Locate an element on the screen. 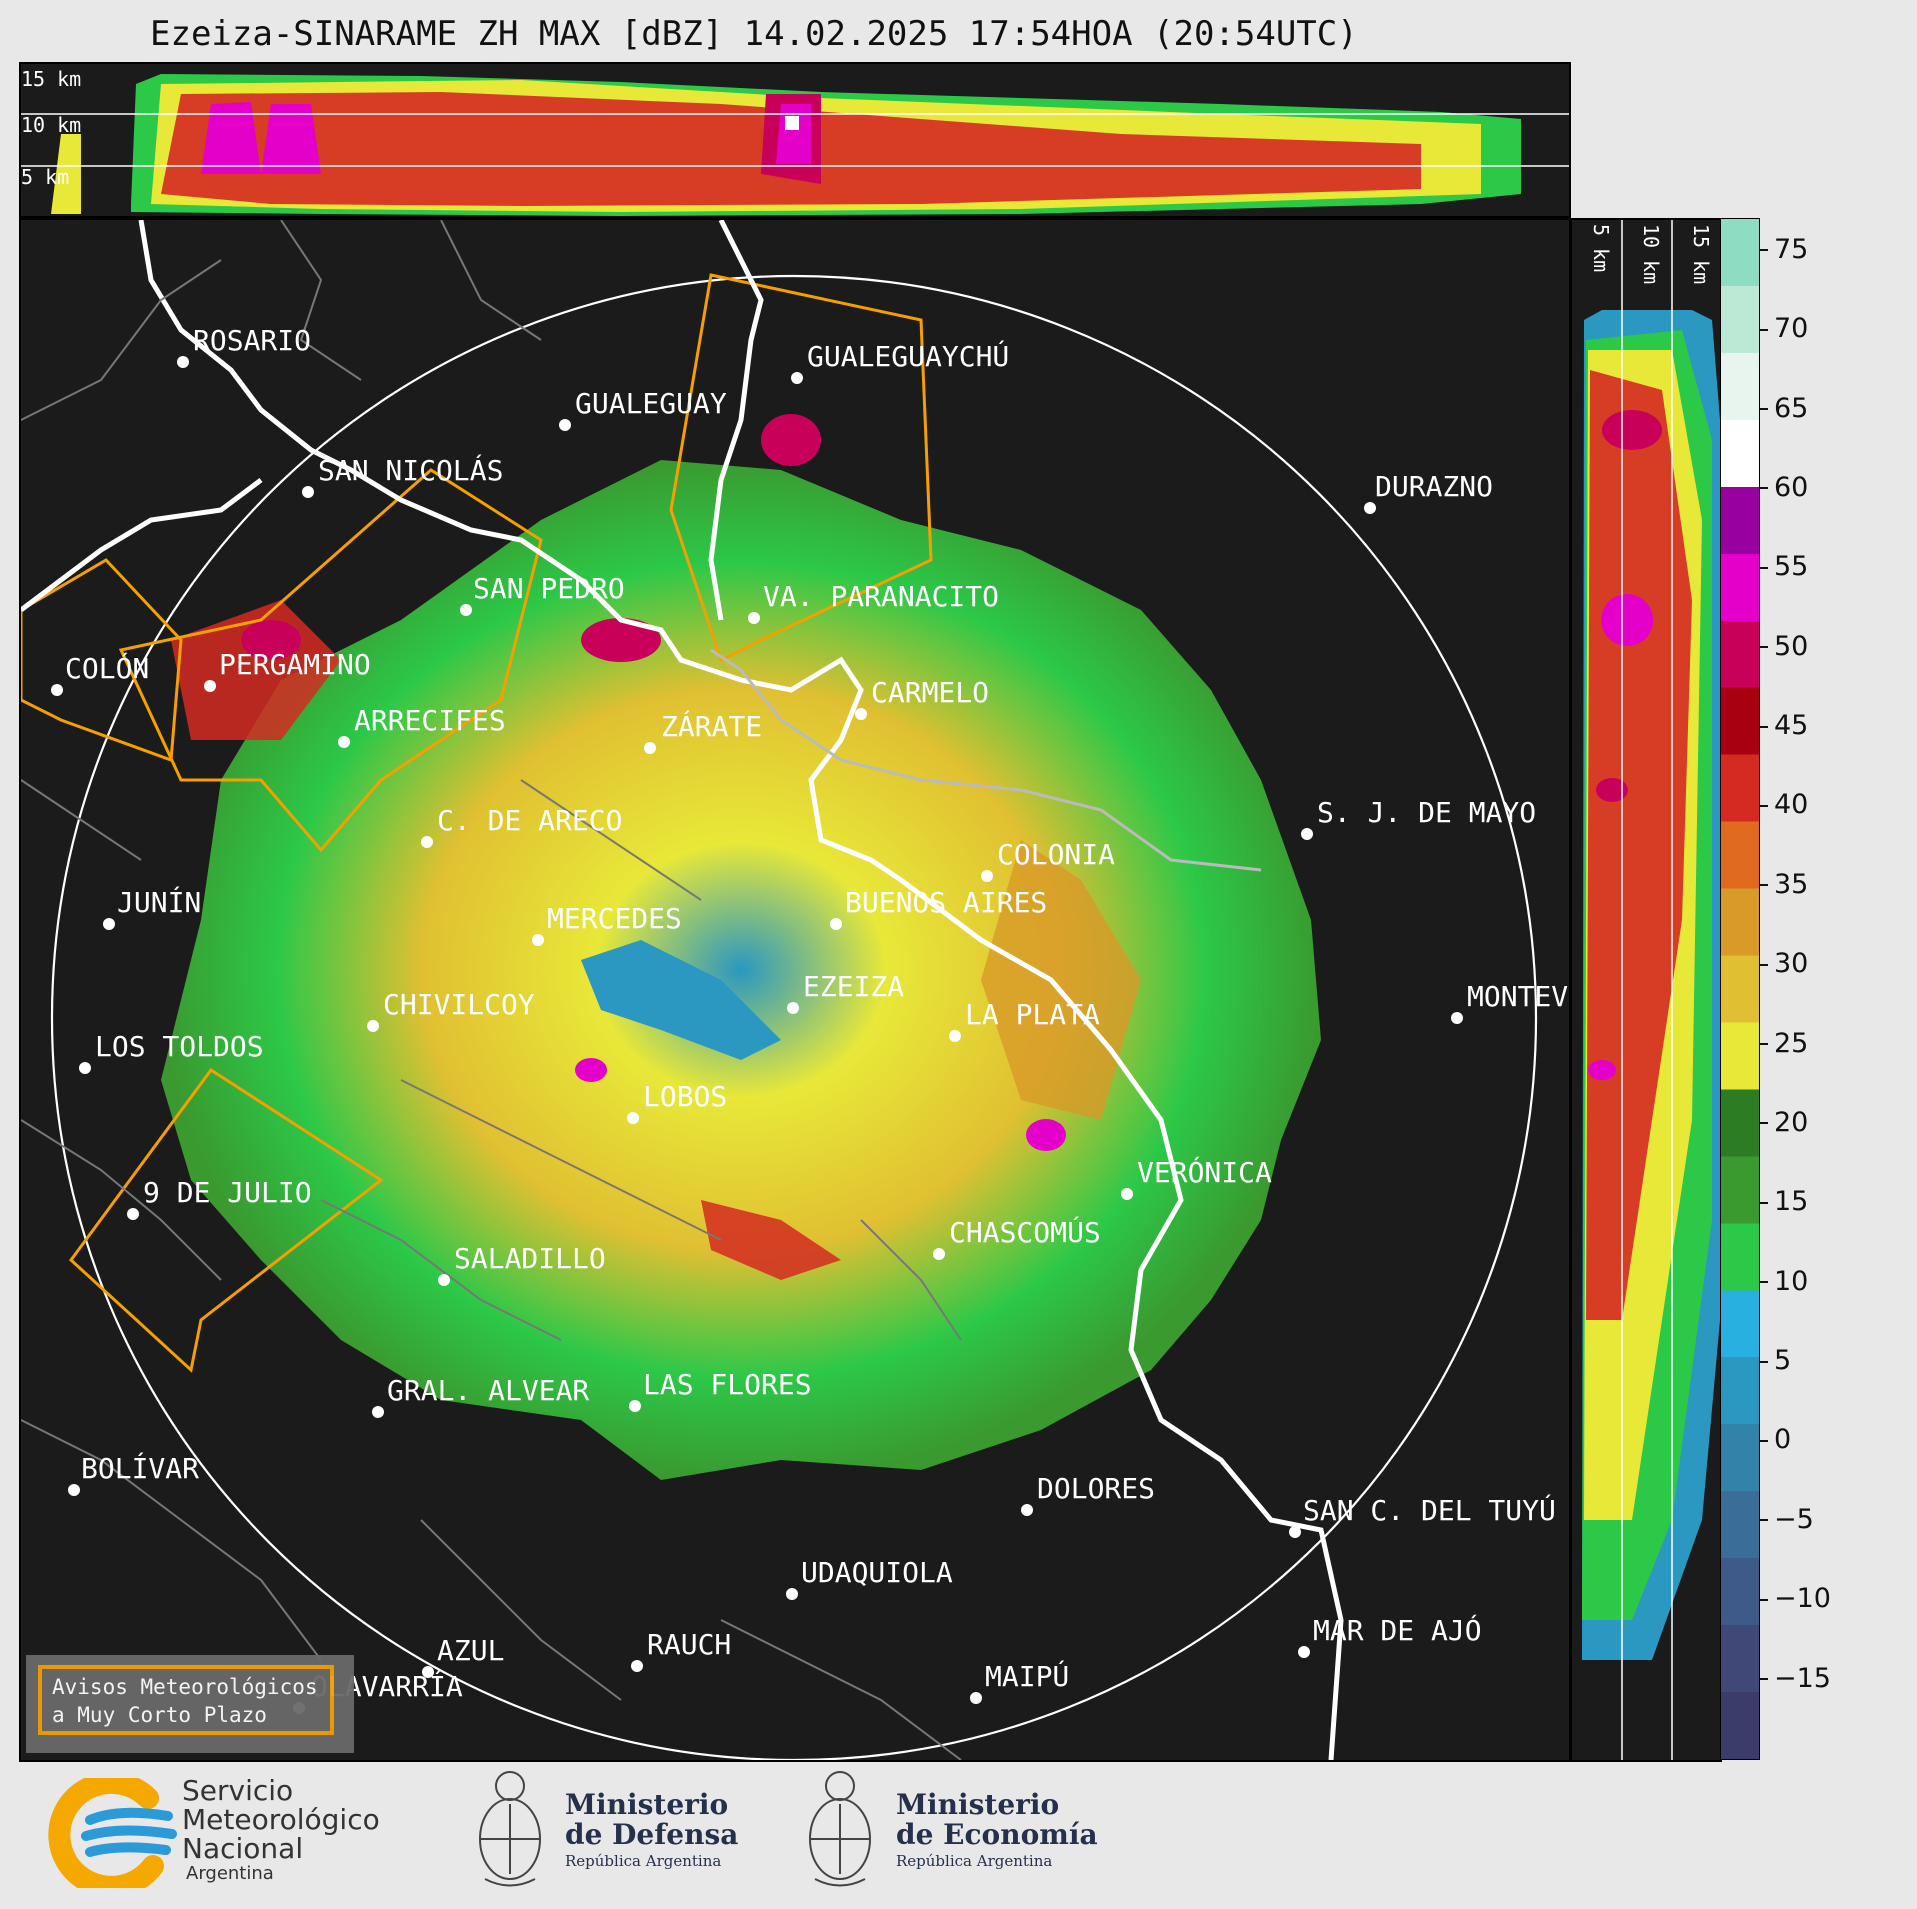  city-label-mar-de-ajo: MAR DE AJÓ is located at coordinates (1397, 1630).